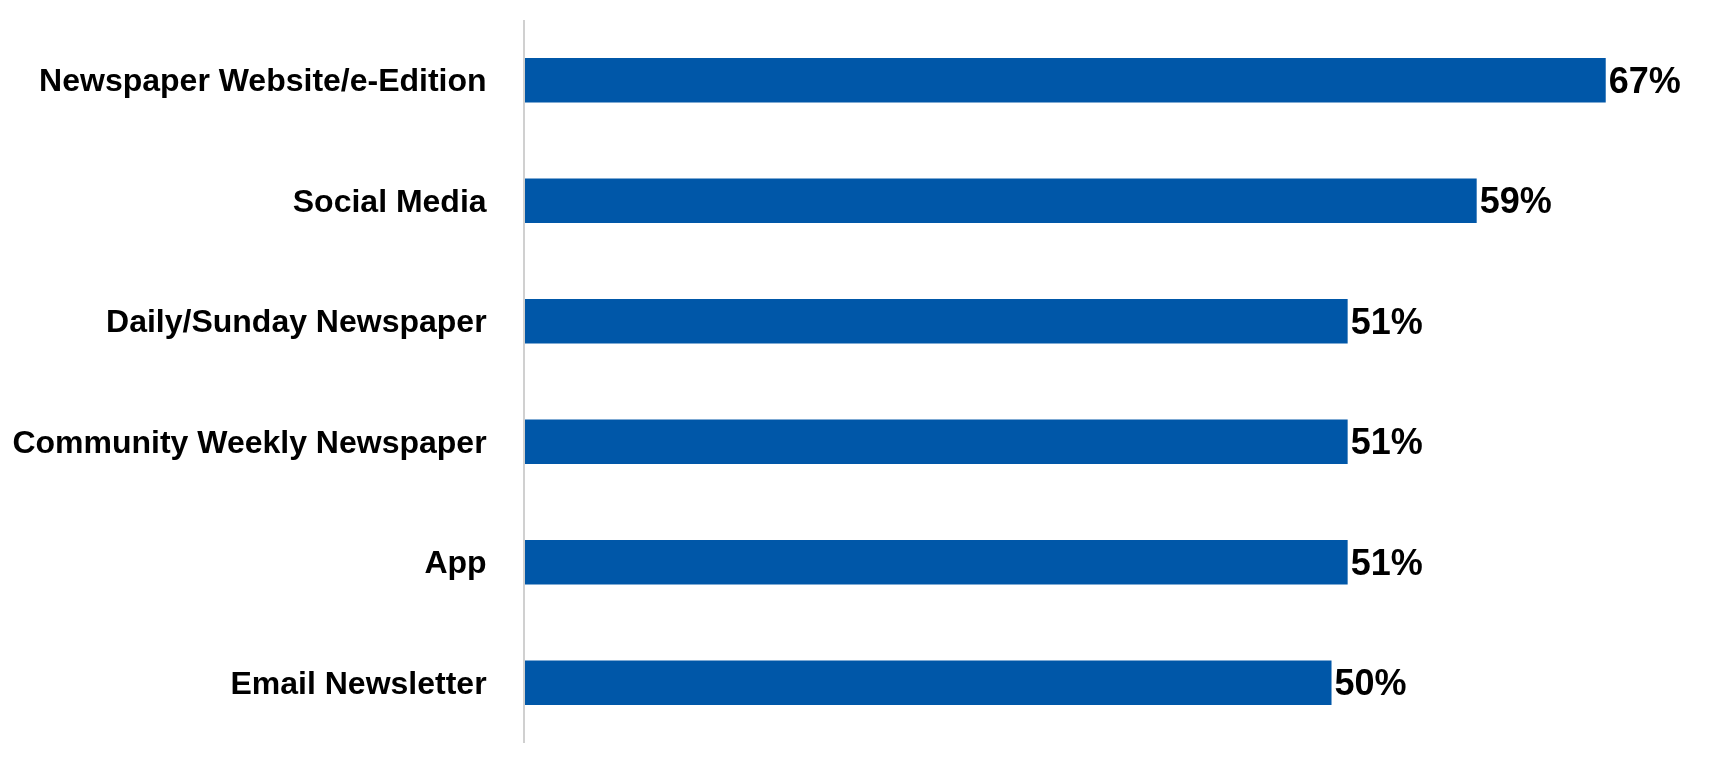 This screenshot has width=1723, height=763. Describe the element at coordinates (455, 562) in the screenshot. I see `y-tick-label: App` at that location.